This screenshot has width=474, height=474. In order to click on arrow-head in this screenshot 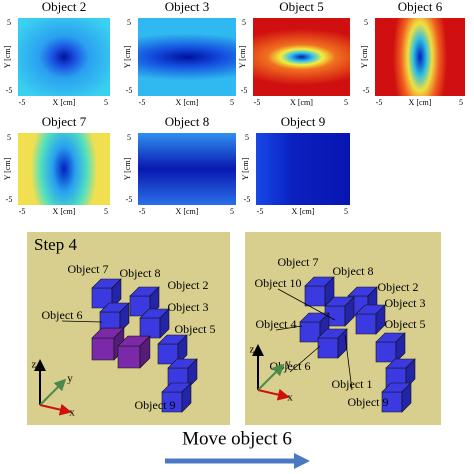, I will do `click(302, 461)`.